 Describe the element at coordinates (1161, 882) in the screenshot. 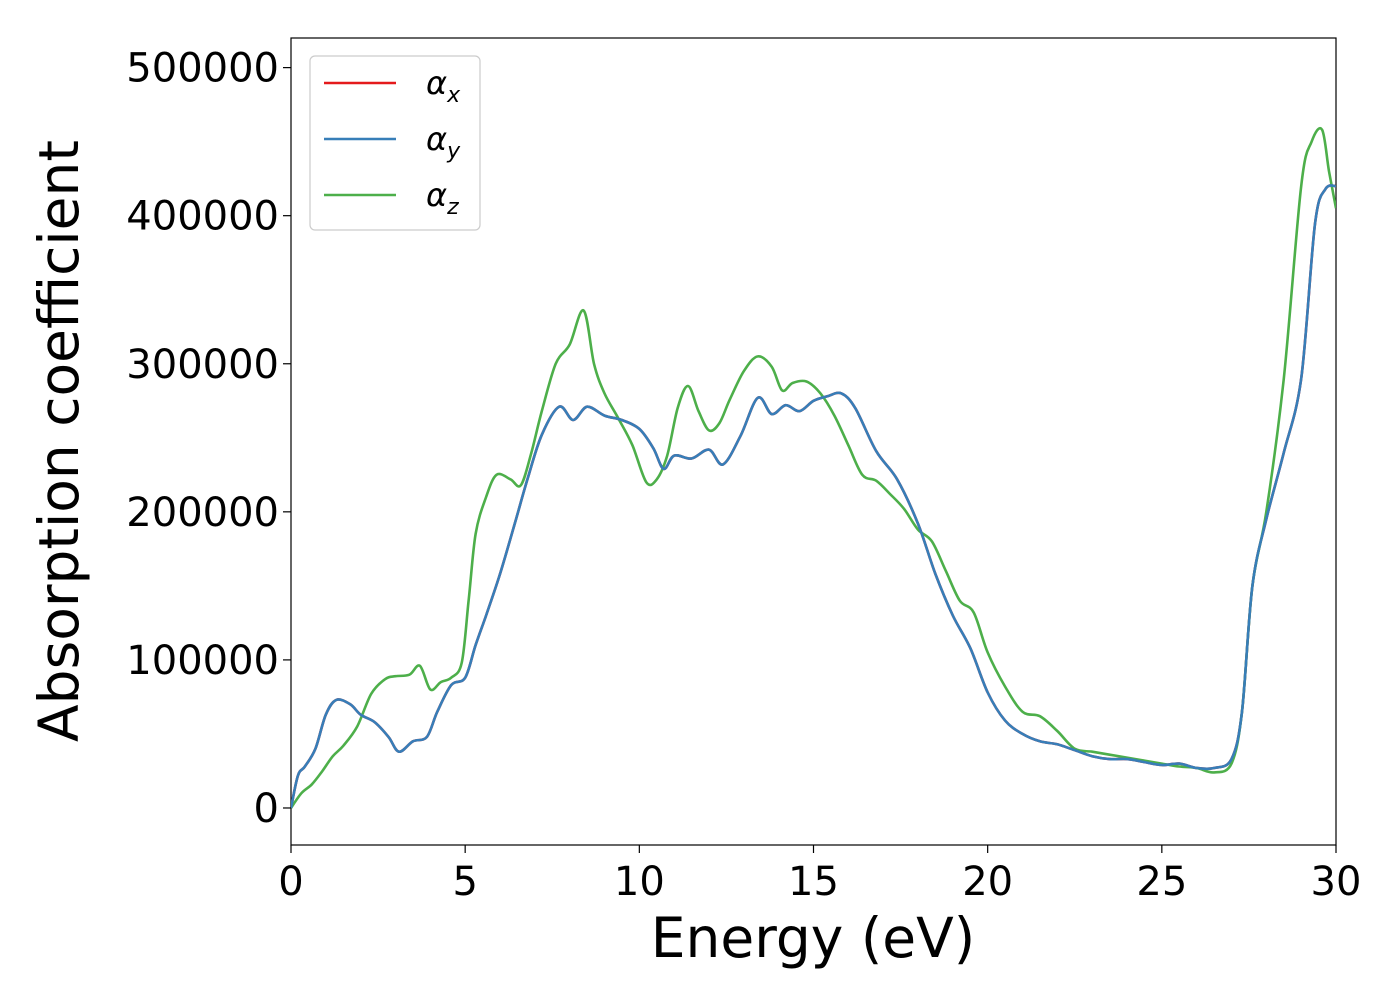

I see `x-tick-label: 25` at that location.